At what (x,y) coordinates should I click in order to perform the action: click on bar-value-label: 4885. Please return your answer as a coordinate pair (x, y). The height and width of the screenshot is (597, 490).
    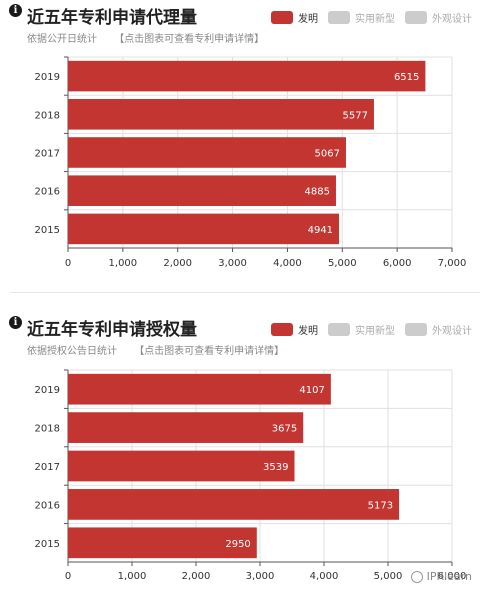
    Looking at the image, I should click on (317, 192).